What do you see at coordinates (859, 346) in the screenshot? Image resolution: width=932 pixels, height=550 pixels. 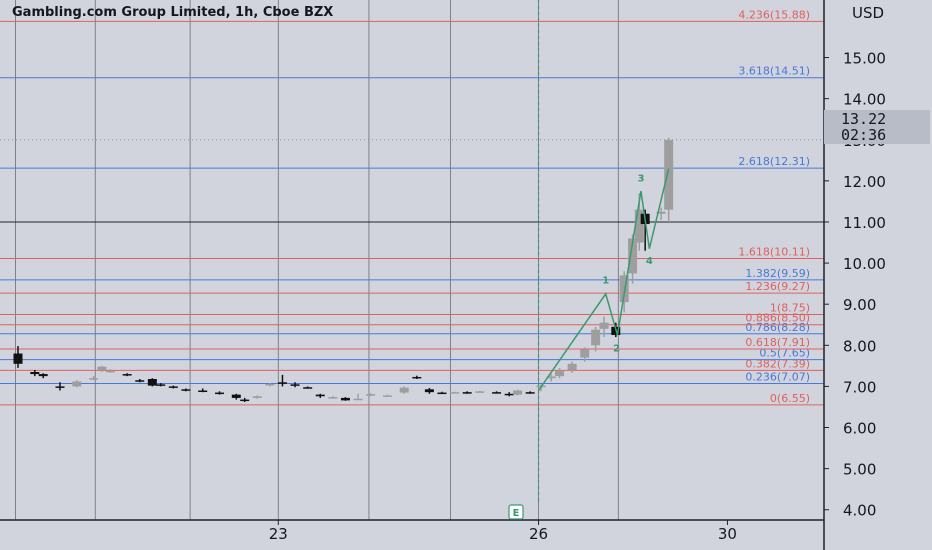 I see `y-tick-label: 8.00` at bounding box center [859, 346].